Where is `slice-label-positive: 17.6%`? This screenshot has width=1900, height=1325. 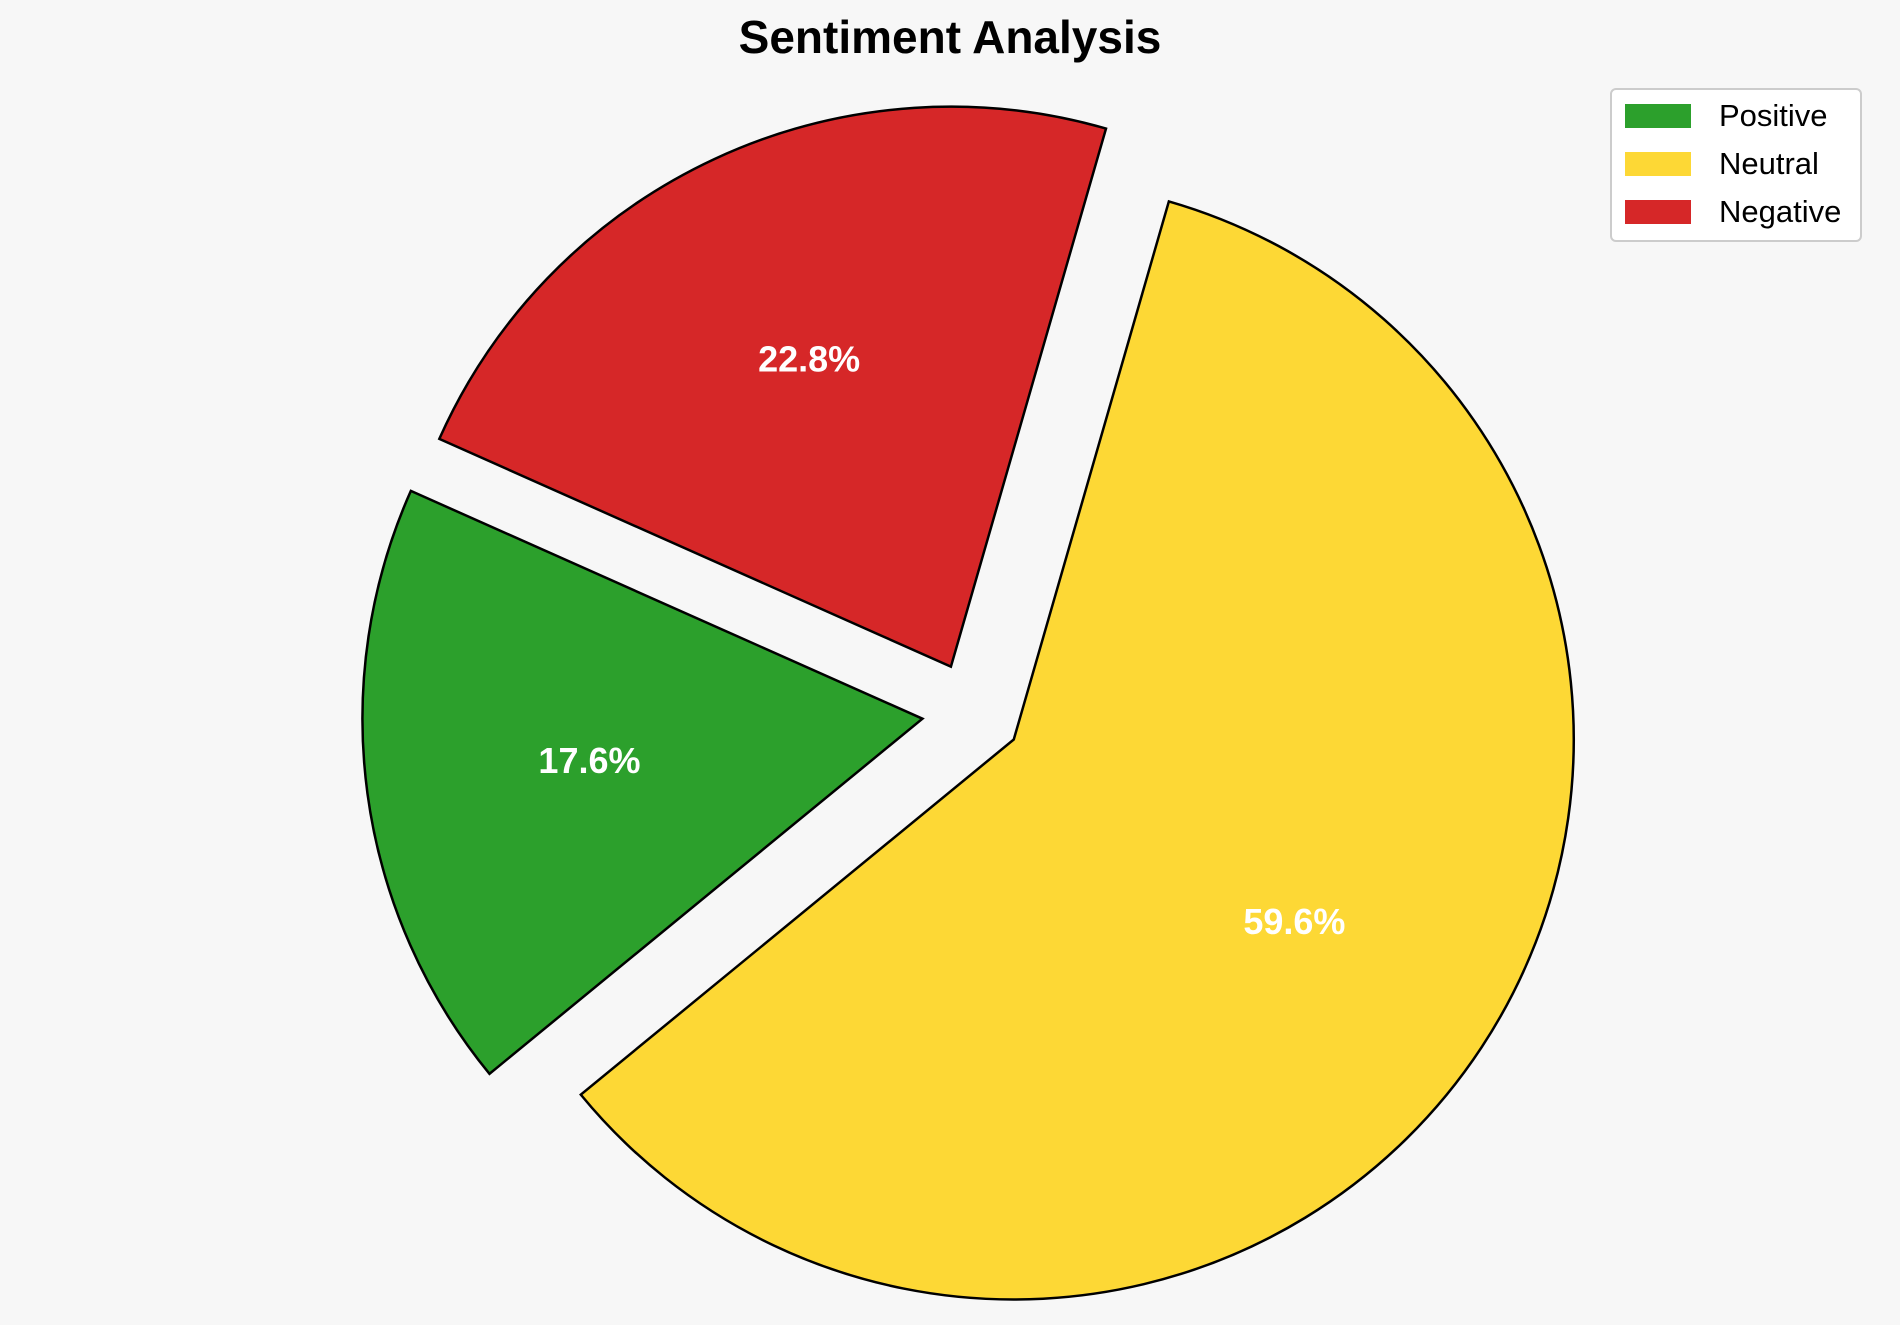 slice-label-positive: 17.6% is located at coordinates (589, 760).